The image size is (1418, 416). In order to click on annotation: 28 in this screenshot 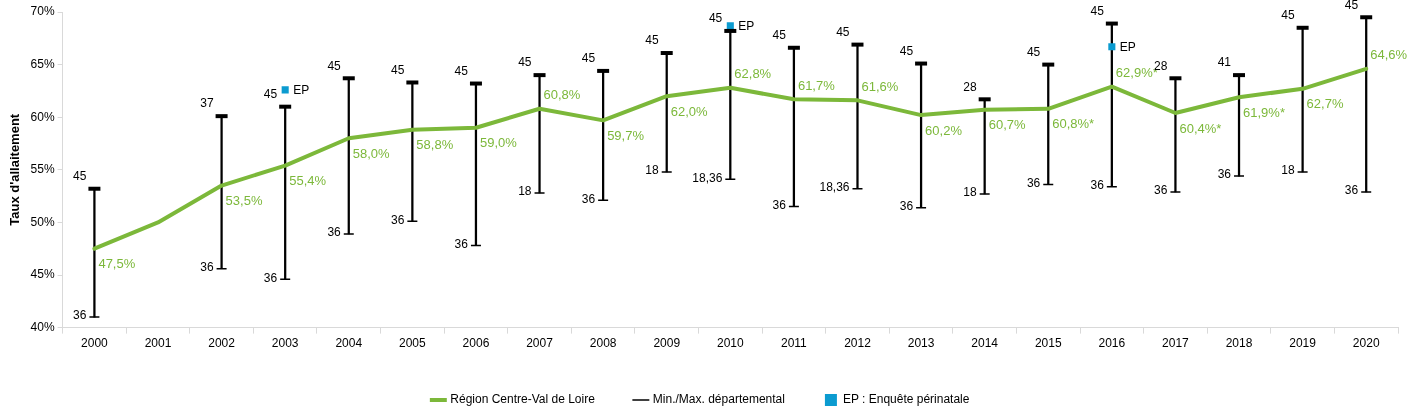, I will do `click(970, 86)`.